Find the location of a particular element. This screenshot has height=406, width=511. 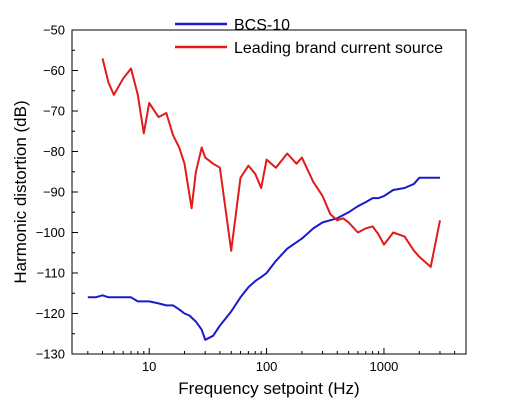

x-tick-label: 10 is located at coordinates (149, 366).